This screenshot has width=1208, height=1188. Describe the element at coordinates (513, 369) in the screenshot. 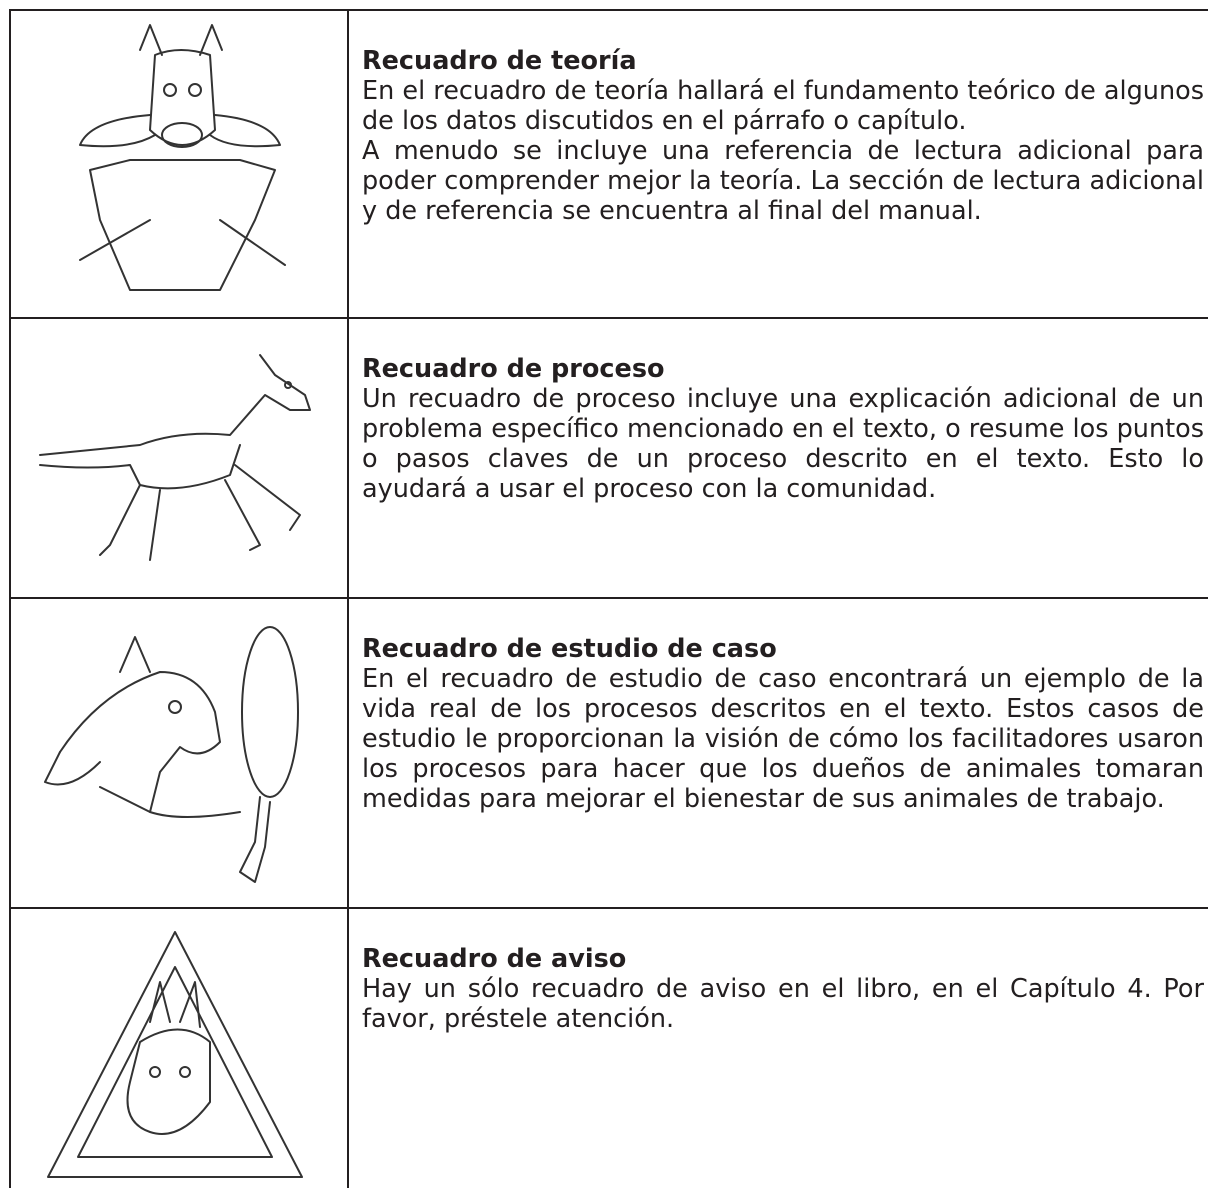

I see `row-title: Recuadro de proceso` at that location.